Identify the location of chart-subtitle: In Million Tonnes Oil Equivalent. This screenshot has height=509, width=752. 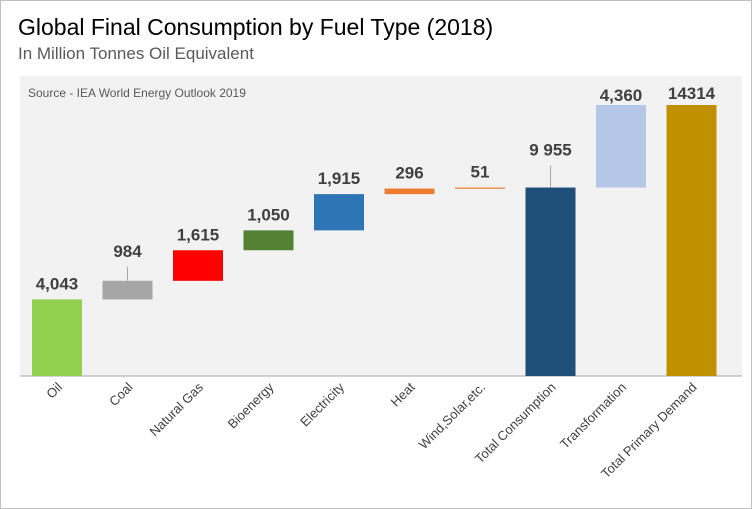
(136, 53).